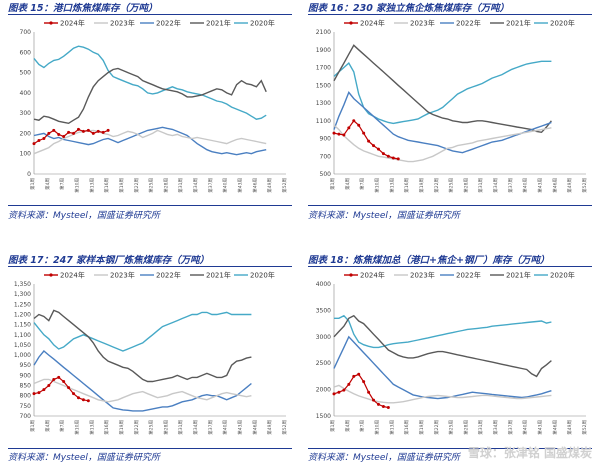 This screenshot has width=600, height=465. What do you see at coordinates (109, 260) in the screenshot?
I see `chart-title: 图表 17：247 家样本钢厂炼焦煤库存（万吨）` at bounding box center [109, 260].